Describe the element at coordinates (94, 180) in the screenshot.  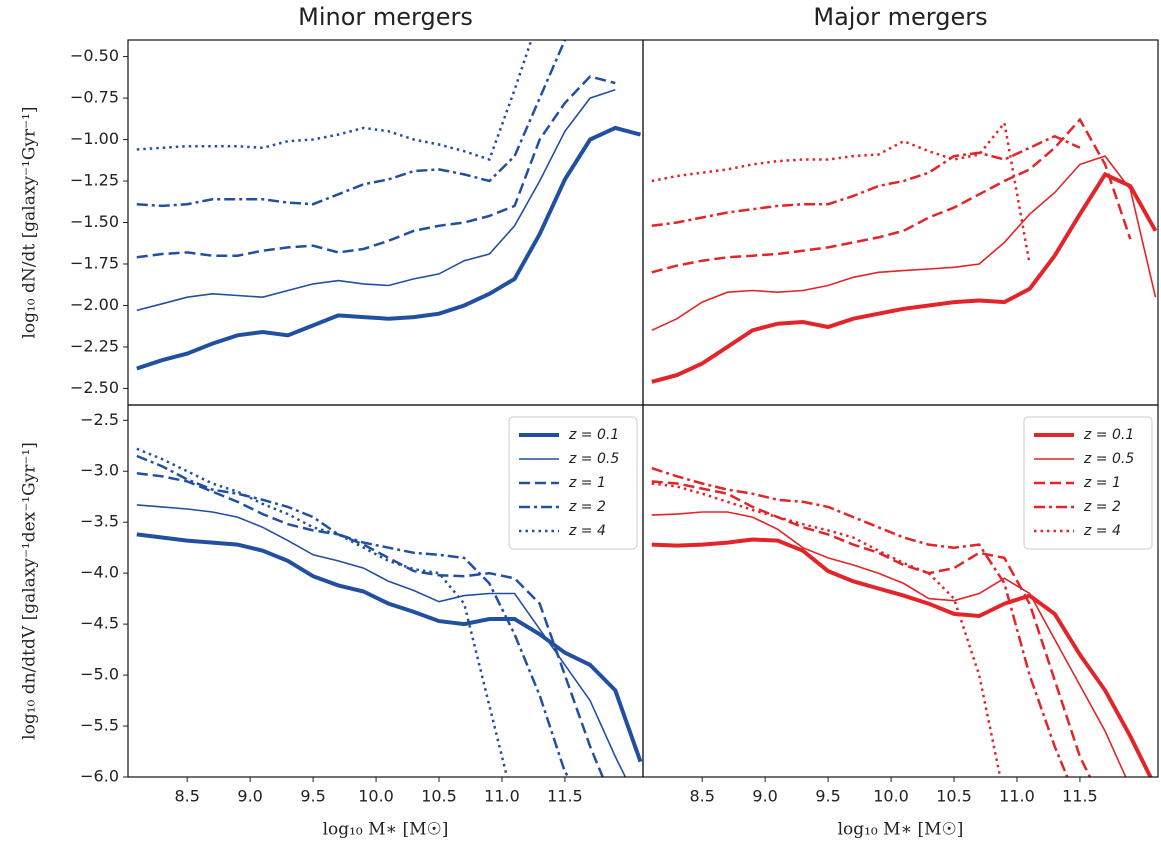
I see `y-tick-label: −1.25` at that location.